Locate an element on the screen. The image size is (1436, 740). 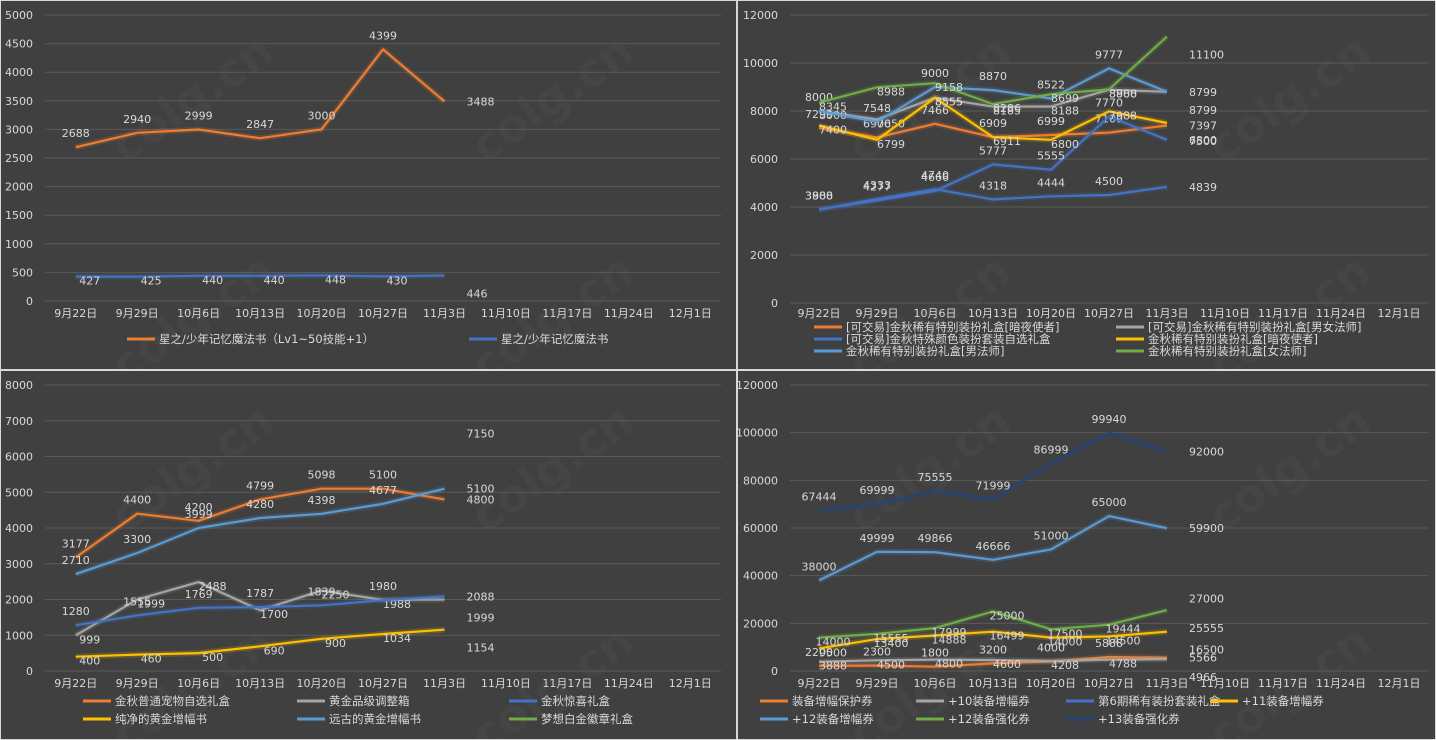
data-label: 8900 is located at coordinates (1123, 93).